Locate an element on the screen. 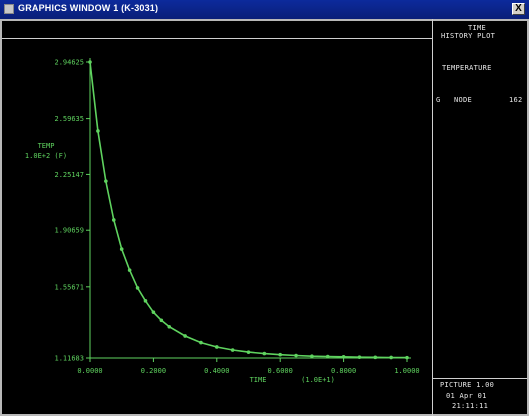 Image resolution: width=529 pixels, height=416 pixels. y-tick-label: 1.11683 is located at coordinates (69, 359).